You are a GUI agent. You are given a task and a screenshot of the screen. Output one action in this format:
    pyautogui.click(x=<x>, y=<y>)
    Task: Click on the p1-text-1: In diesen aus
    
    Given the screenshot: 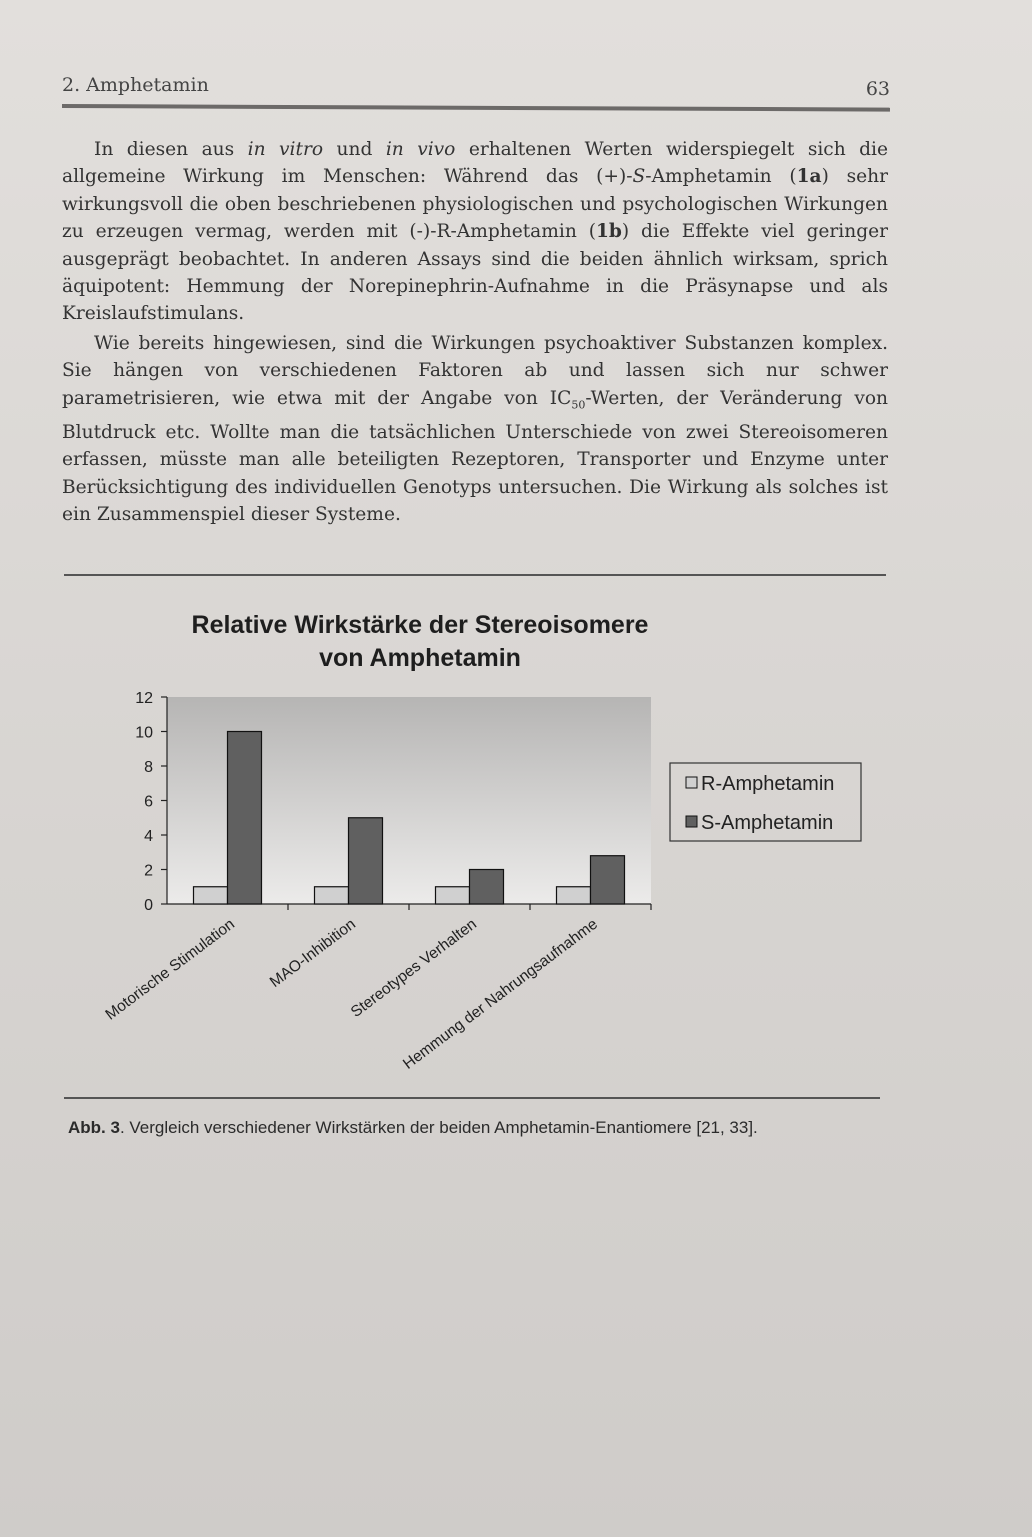 What is the action you would take?
    pyautogui.click(x=171, y=149)
    